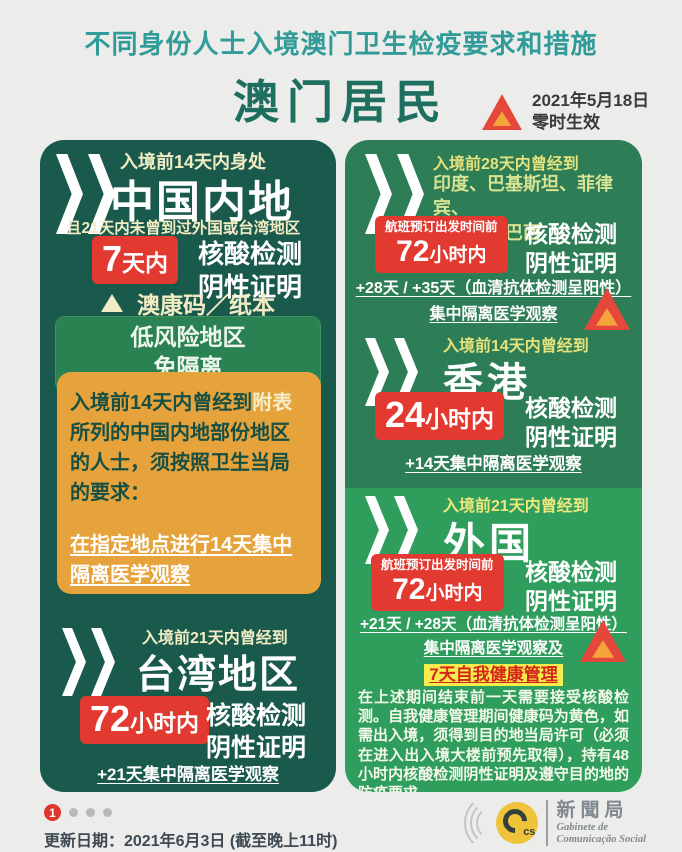 This screenshot has height=852, width=682. I want to click on effective-date-text: 2021年5月18日 零时生效, so click(591, 112).